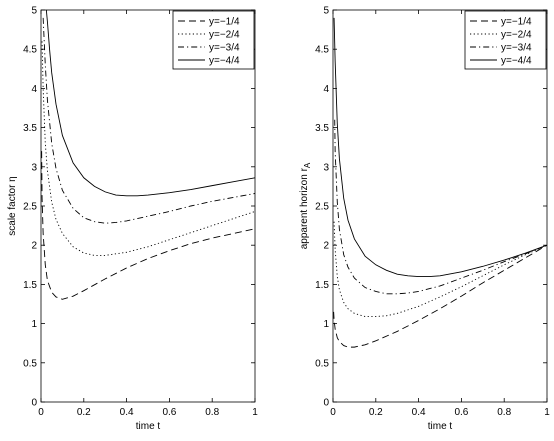 The height and width of the screenshot is (441, 554). I want to click on y-axis-label-text: apparent horizon r, so click(304, 208).